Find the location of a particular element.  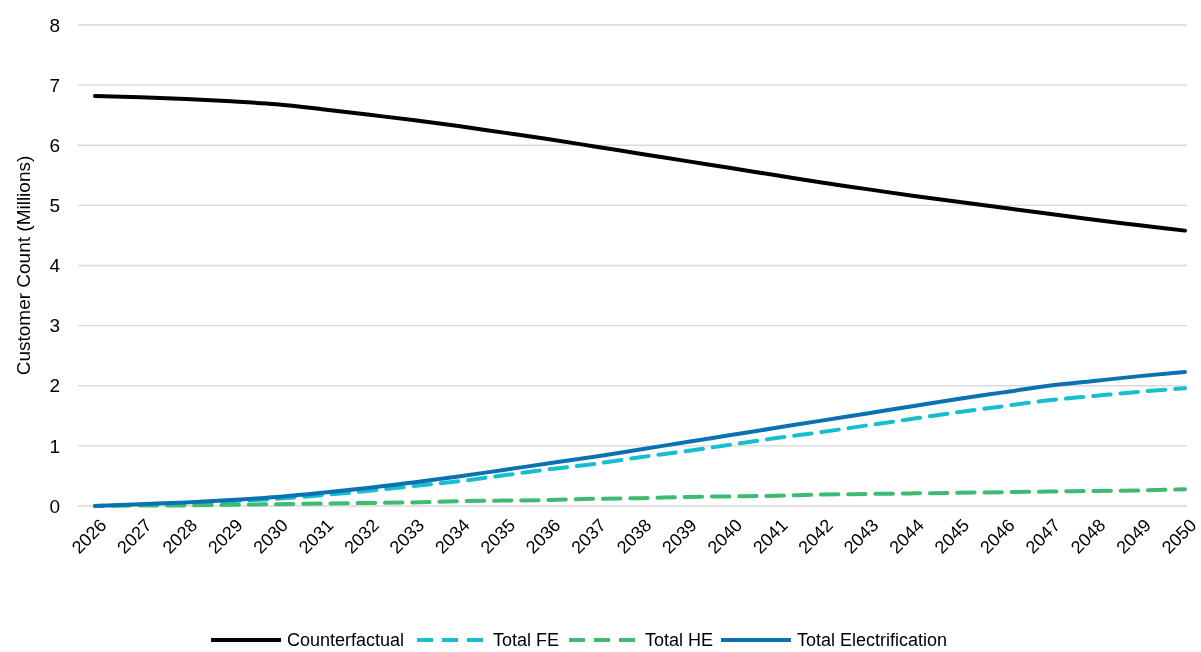

y-tick-label: 8 is located at coordinates (54, 25).